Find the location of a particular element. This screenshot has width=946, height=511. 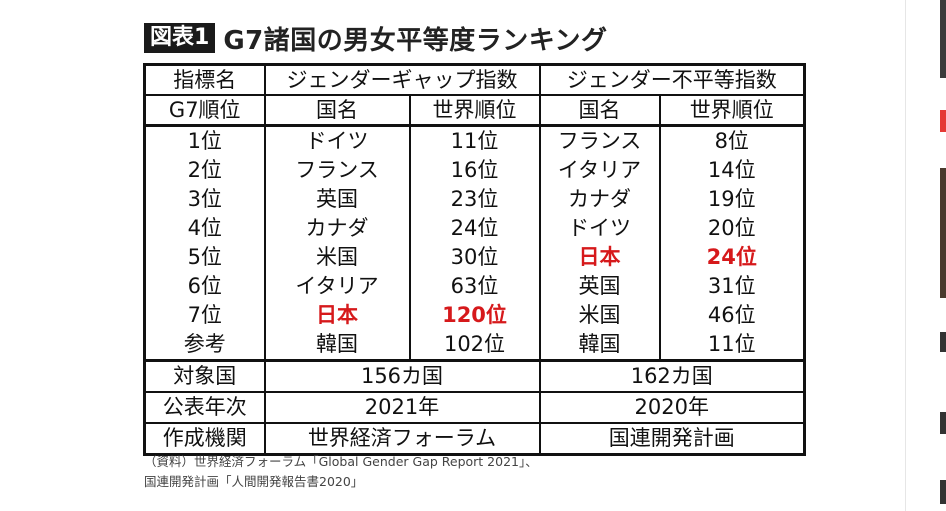

footer-gap-value: 世界経済フォーラム is located at coordinates (402, 439).